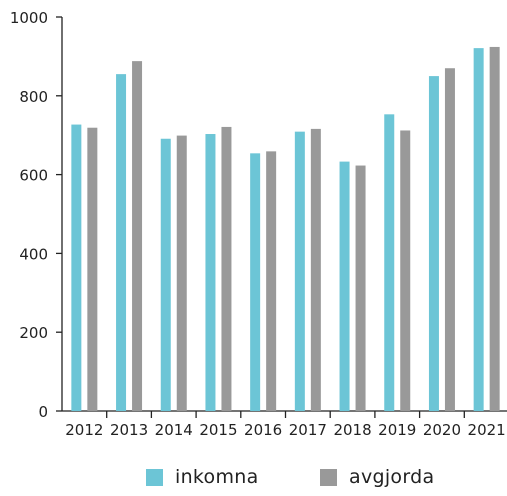  What do you see at coordinates (165, 274) in the screenshot?
I see `bar-inkomna-2014` at bounding box center [165, 274].